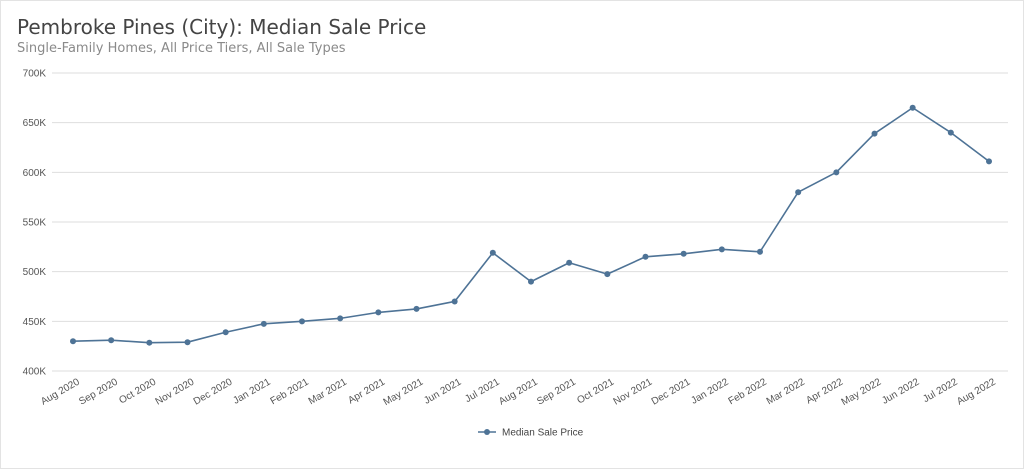 This screenshot has height=469, width=1024. I want to click on legend: Median Sale Price, so click(531, 433).